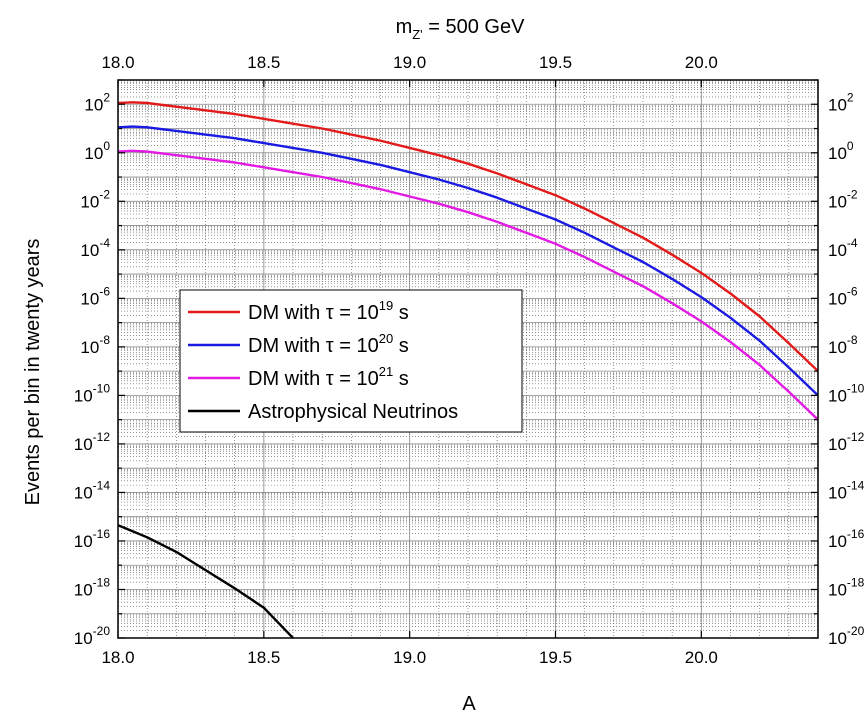  I want to click on x-tick-label-top: 18.0, so click(117, 62).